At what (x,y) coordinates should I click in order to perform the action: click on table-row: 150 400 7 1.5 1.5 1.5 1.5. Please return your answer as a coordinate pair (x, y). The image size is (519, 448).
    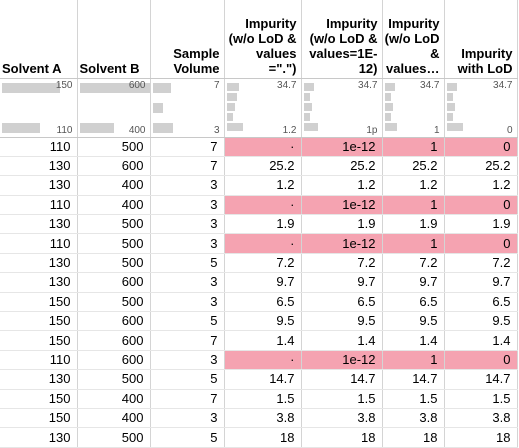
    Looking at the image, I should click on (259, 399).